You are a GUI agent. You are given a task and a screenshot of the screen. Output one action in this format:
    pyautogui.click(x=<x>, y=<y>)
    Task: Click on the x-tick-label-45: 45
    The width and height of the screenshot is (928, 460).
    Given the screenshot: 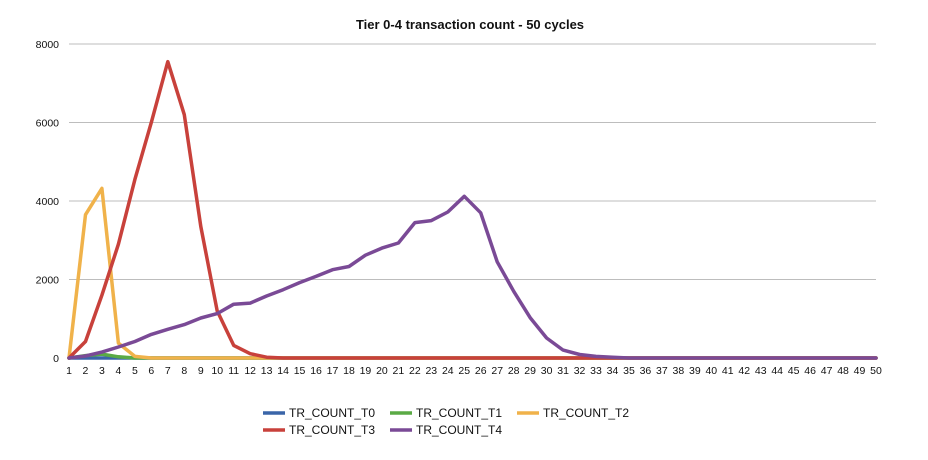 What is the action you would take?
    pyautogui.click(x=794, y=371)
    